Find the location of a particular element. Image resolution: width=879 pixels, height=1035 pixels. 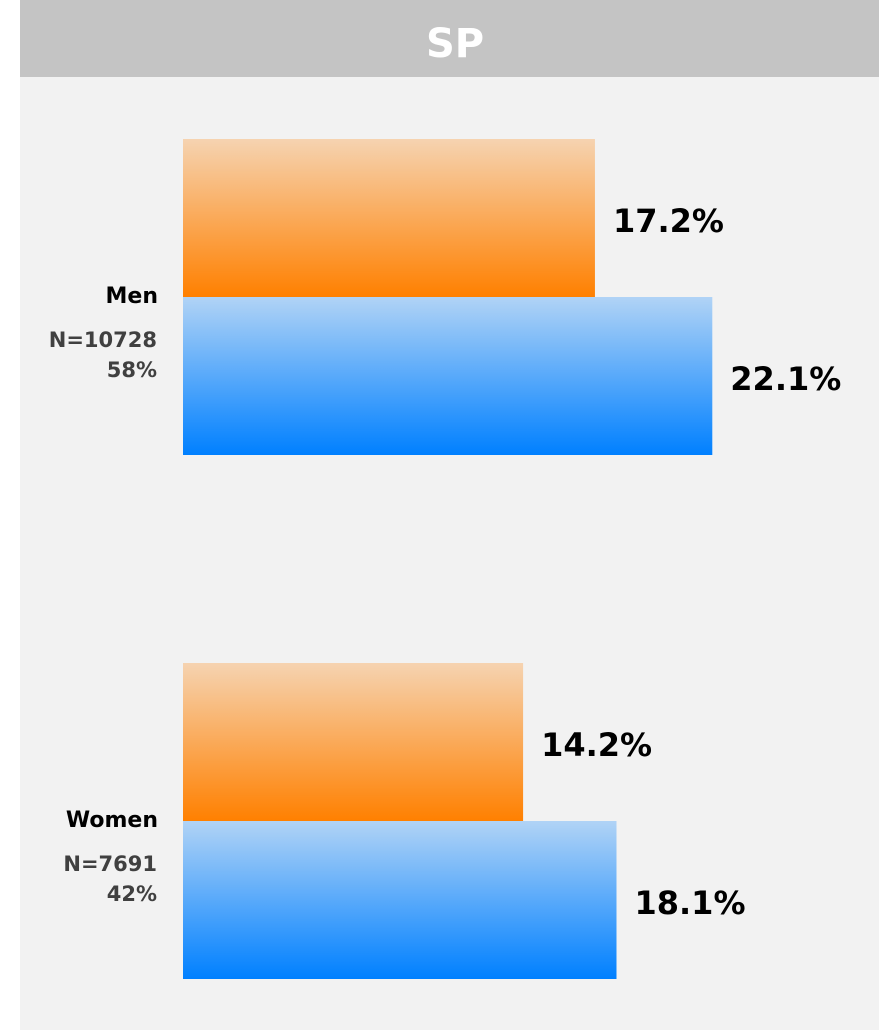

header is located at coordinates (449, 38).